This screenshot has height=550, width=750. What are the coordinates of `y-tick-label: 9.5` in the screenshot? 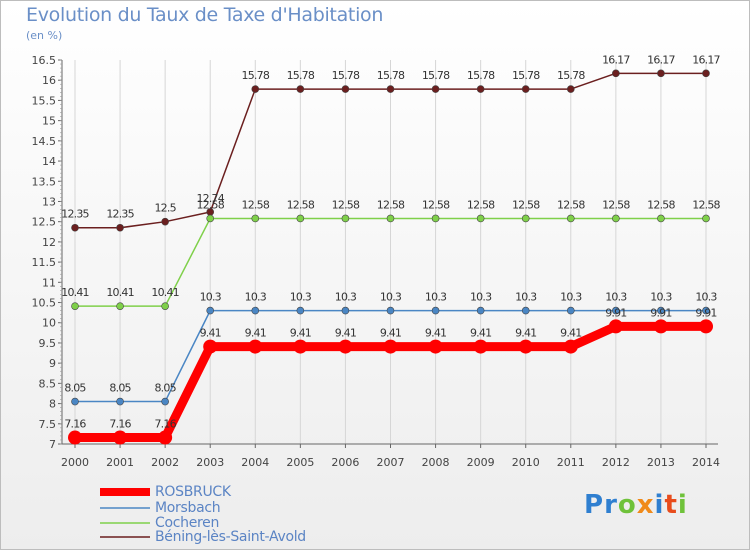 It's located at (48, 343).